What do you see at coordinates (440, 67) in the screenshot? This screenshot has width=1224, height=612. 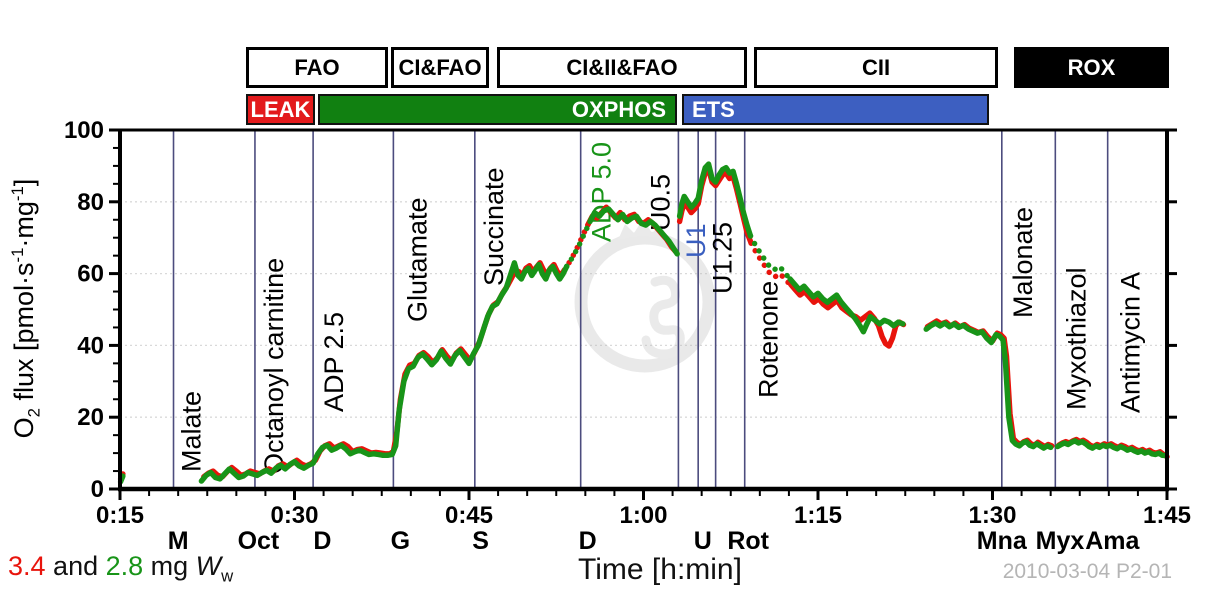 I see `protocol-box-ci-fao: CI&FAO` at bounding box center [440, 67].